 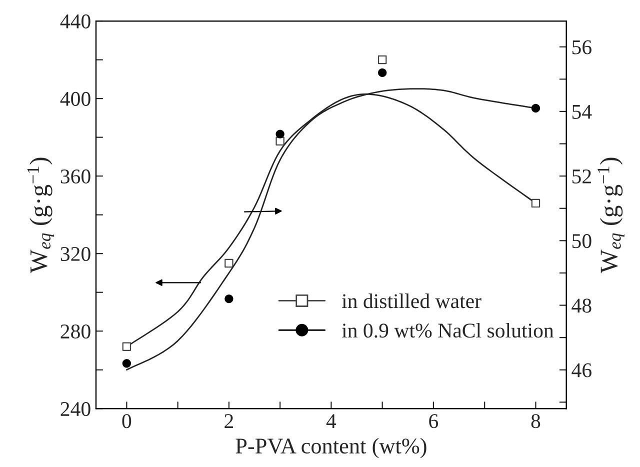 I want to click on y2-tick-label: 48, so click(x=582, y=305).